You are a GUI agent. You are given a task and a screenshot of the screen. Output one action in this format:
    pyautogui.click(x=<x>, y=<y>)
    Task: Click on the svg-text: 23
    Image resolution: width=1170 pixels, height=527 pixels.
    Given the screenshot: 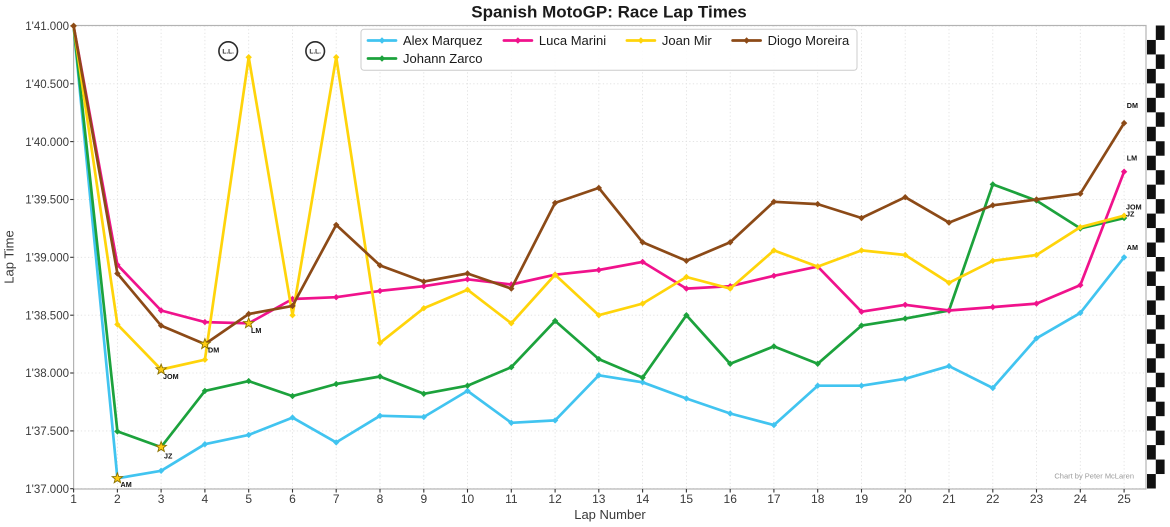 What is the action you would take?
    pyautogui.click(x=1037, y=499)
    